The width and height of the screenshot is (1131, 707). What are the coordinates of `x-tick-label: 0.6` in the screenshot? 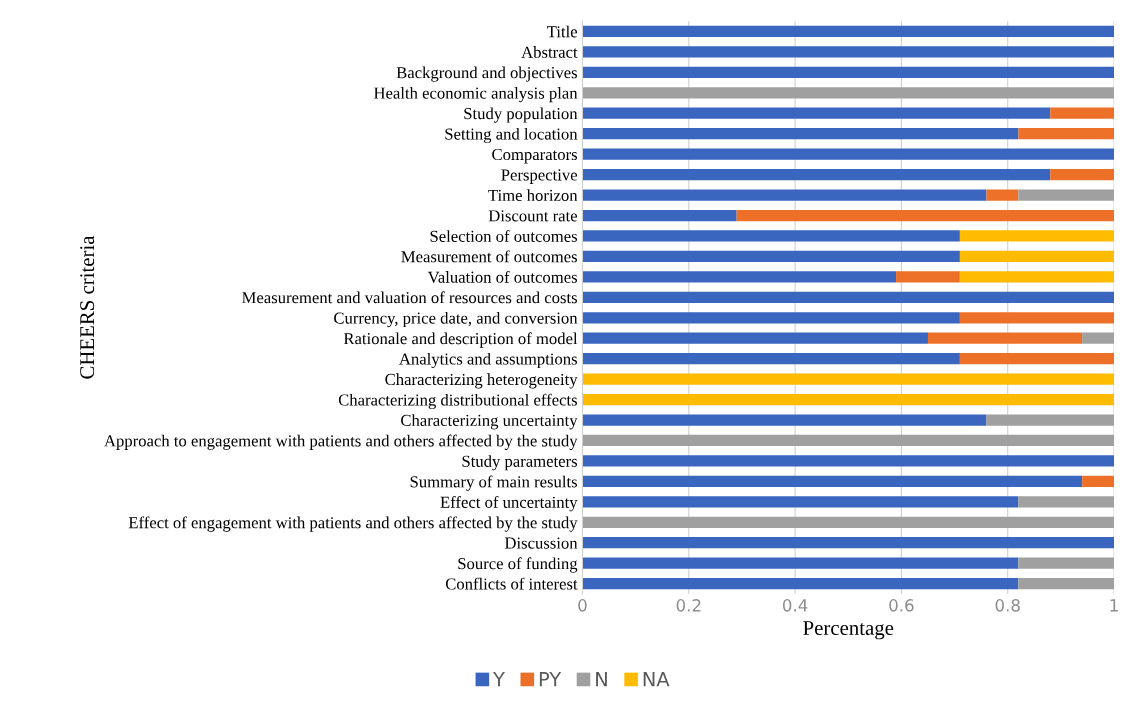 It's located at (901, 605).